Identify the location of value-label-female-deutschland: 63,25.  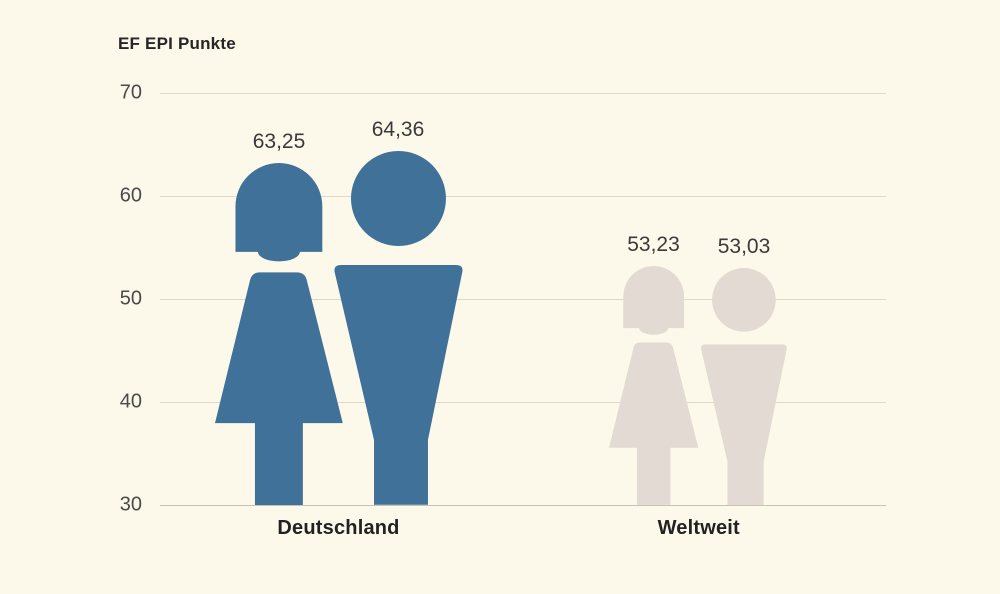
(279, 141).